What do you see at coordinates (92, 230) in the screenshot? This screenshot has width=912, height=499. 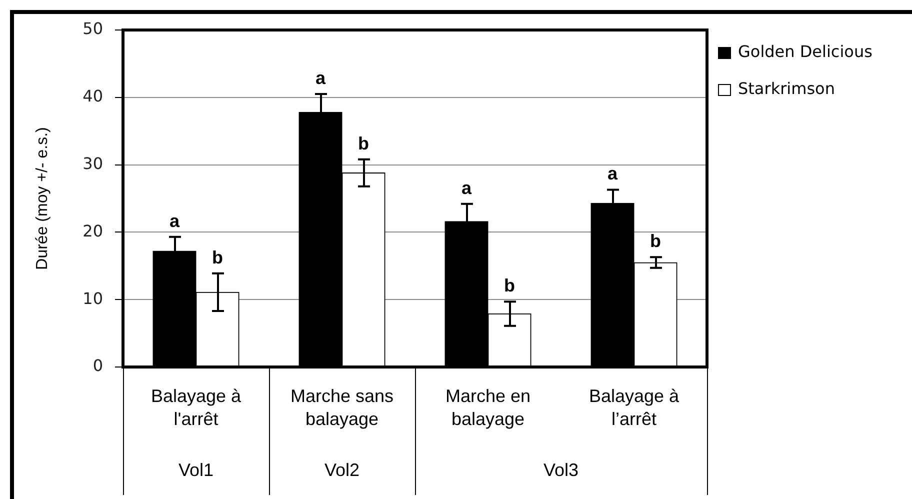 I see `y-tick-label: 20` at bounding box center [92, 230].